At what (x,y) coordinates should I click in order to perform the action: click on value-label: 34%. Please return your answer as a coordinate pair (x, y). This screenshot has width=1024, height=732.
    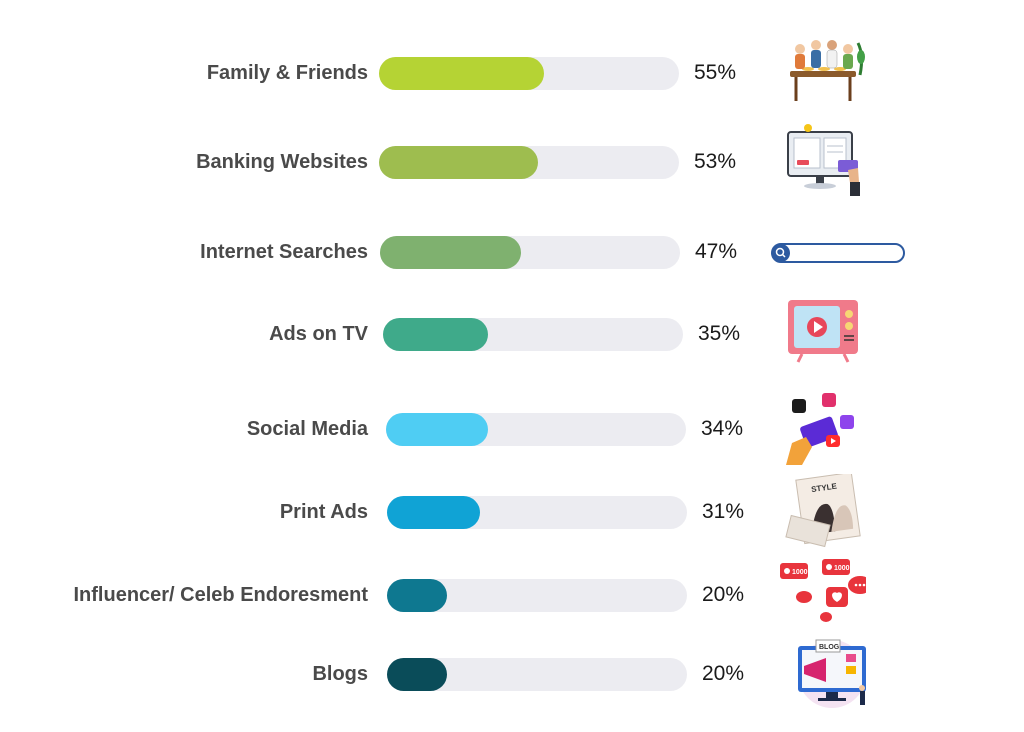
    Looking at the image, I should click on (722, 428).